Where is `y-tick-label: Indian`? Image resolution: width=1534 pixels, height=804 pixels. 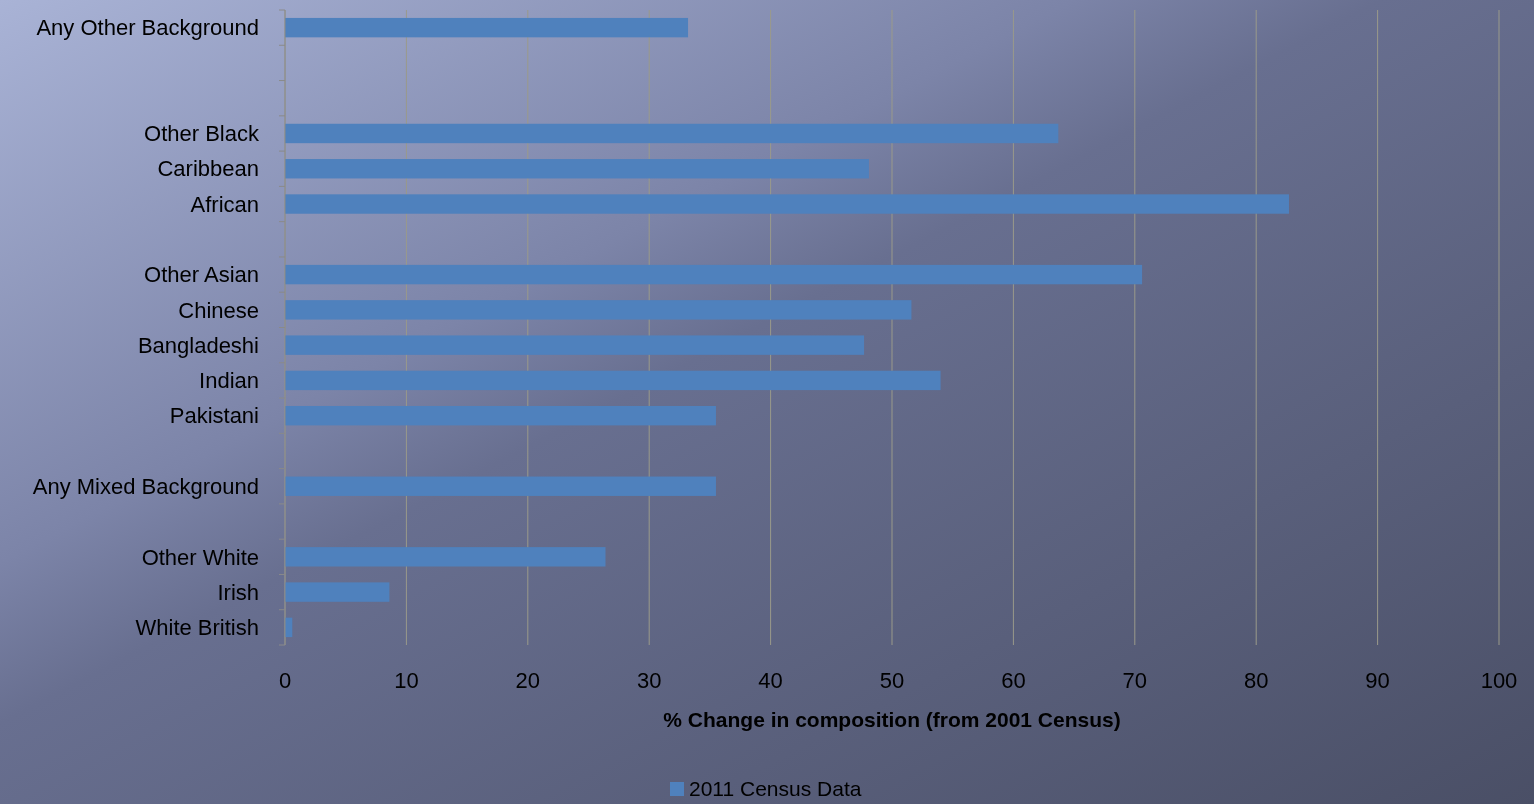
y-tick-label: Indian is located at coordinates (229, 381).